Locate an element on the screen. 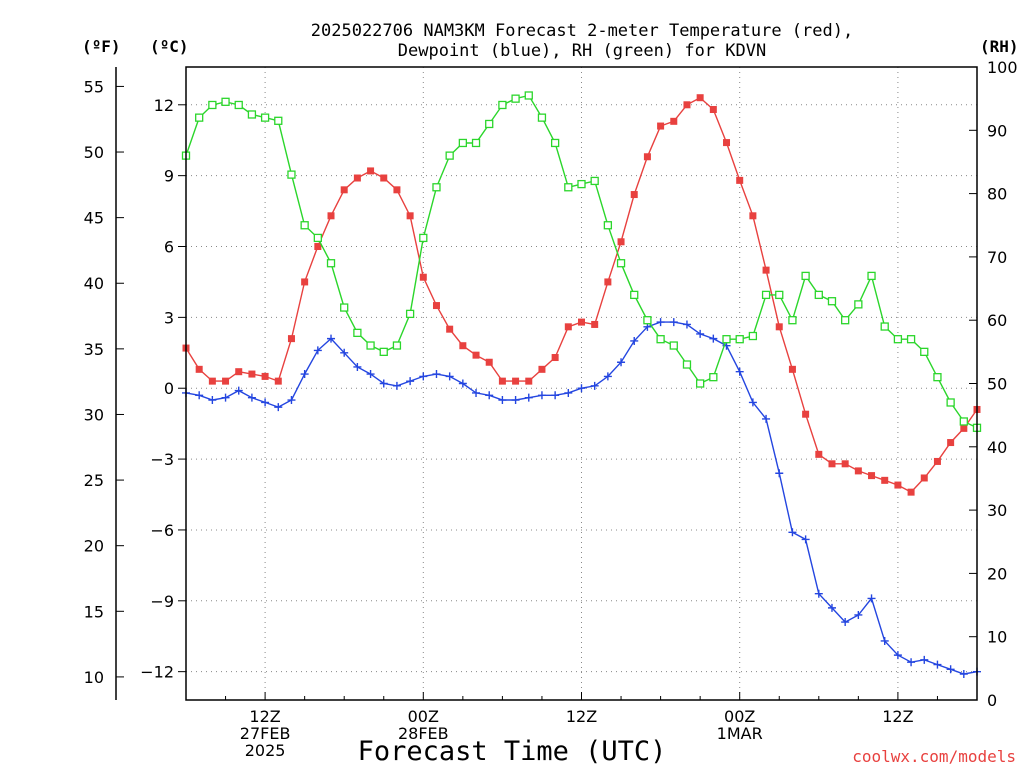 The image size is (1024, 768). rh-unit-label: (RH) is located at coordinates (999, 46).